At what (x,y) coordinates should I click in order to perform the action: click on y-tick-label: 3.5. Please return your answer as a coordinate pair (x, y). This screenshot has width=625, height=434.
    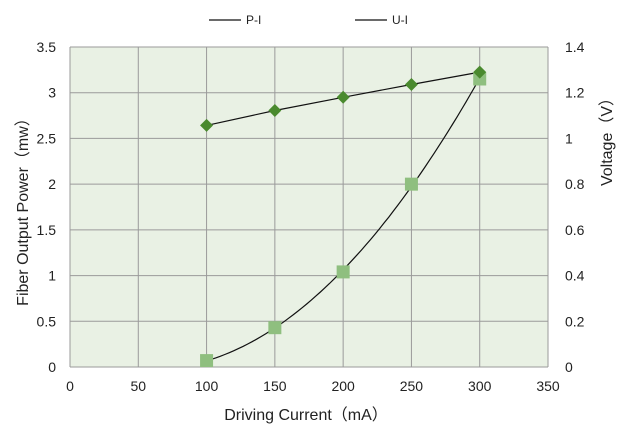
    Looking at the image, I should click on (47, 47).